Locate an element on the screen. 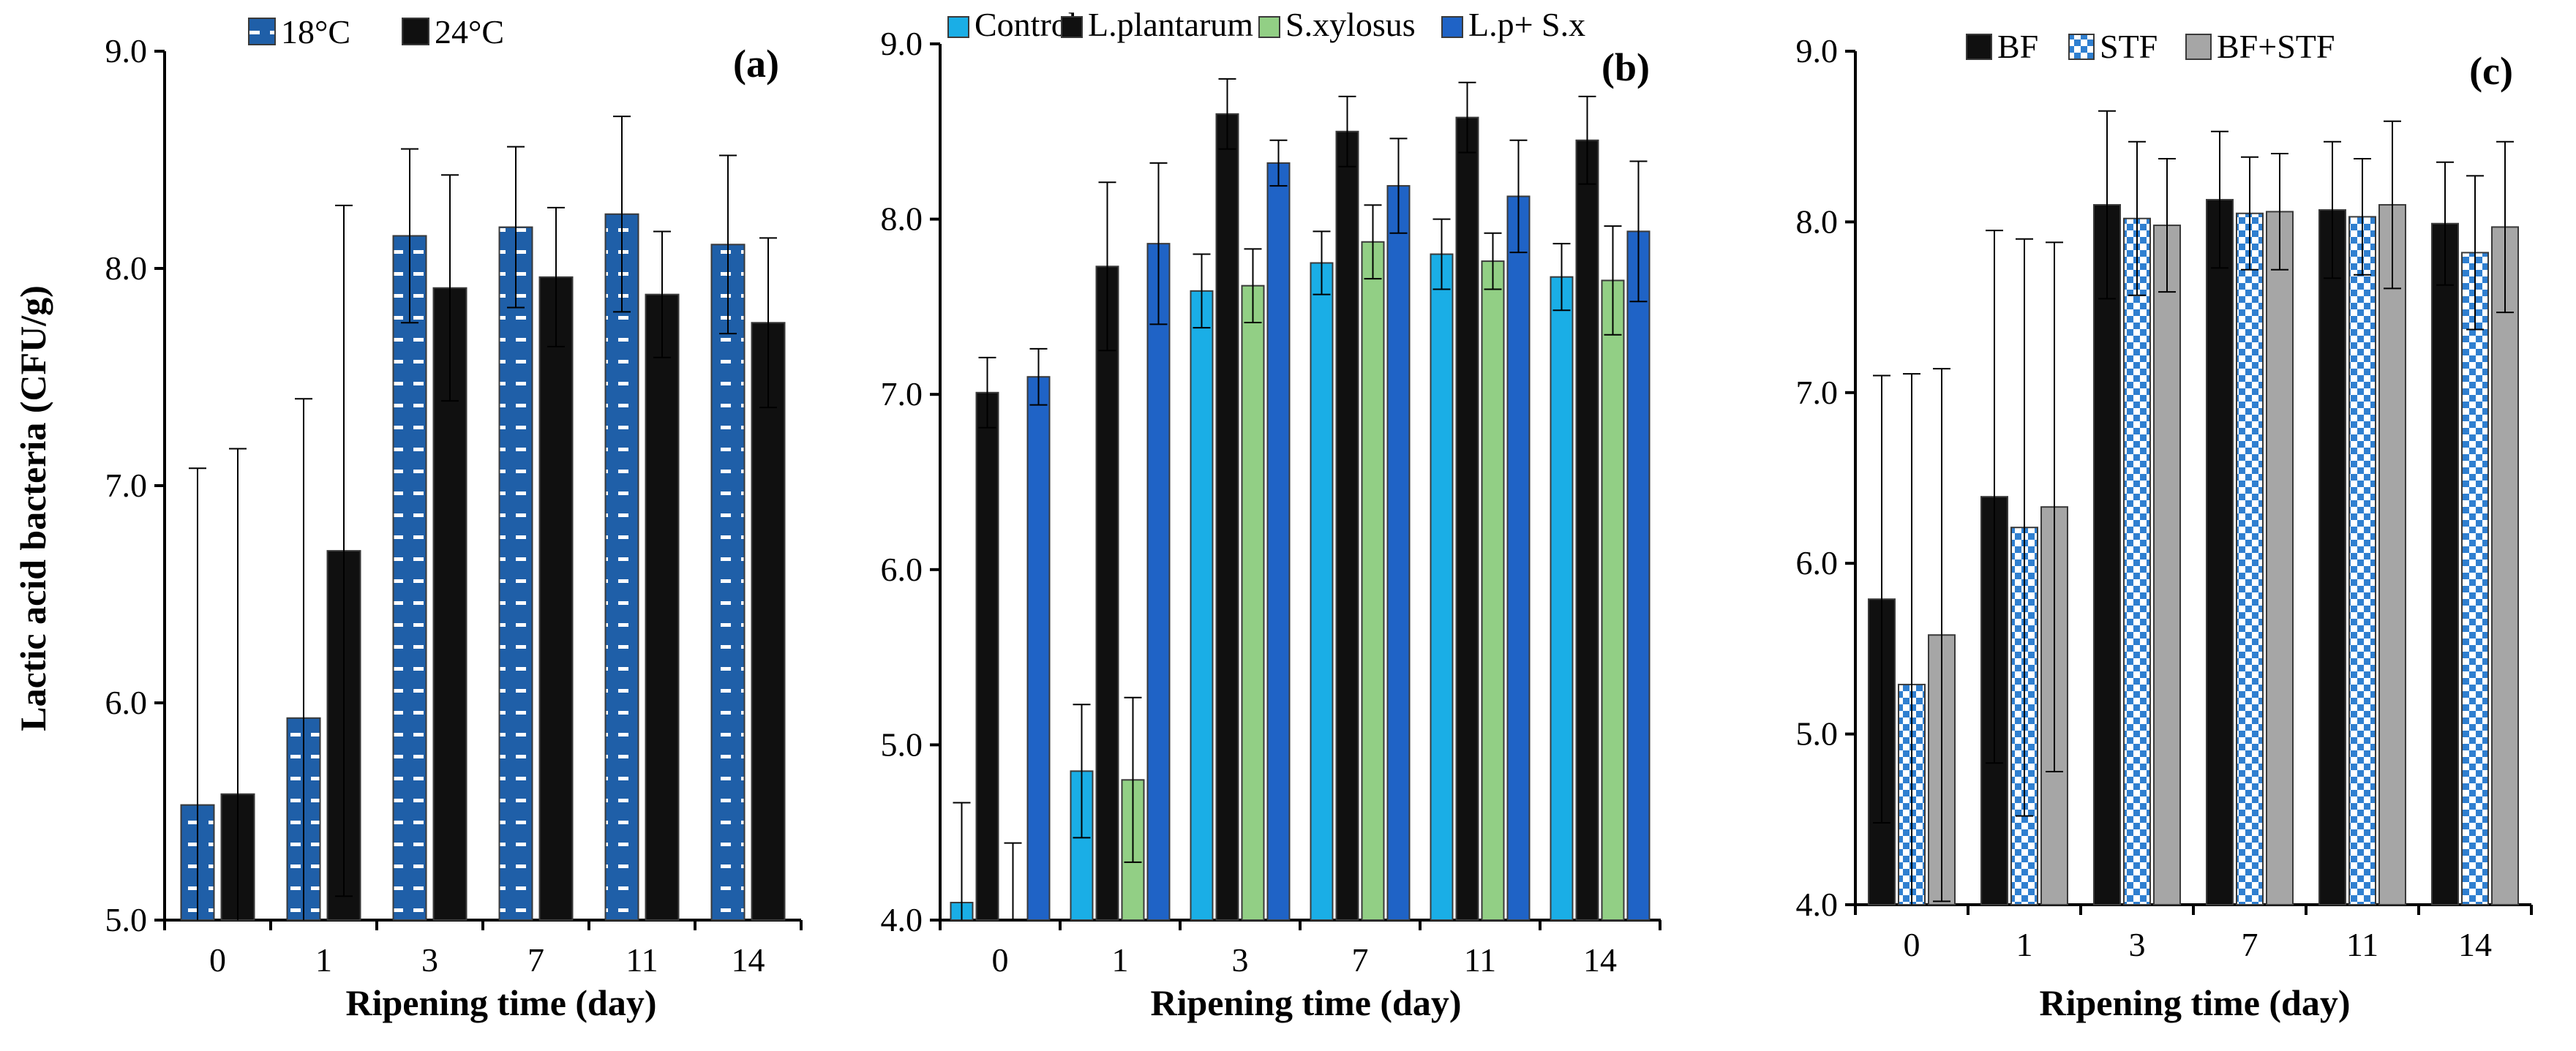 The height and width of the screenshot is (1051, 2576). y-axis-title: Lactic acid bacteria (CFU/g) is located at coordinates (32, 508).